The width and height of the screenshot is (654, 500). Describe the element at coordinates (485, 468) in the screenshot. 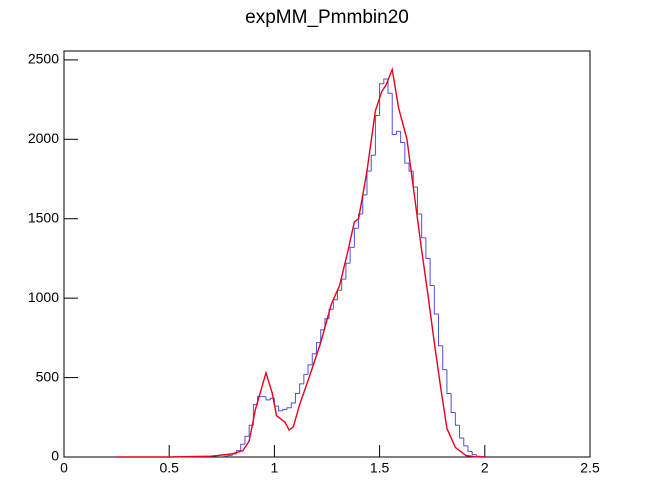

I see `x-tick-label: 2` at that location.